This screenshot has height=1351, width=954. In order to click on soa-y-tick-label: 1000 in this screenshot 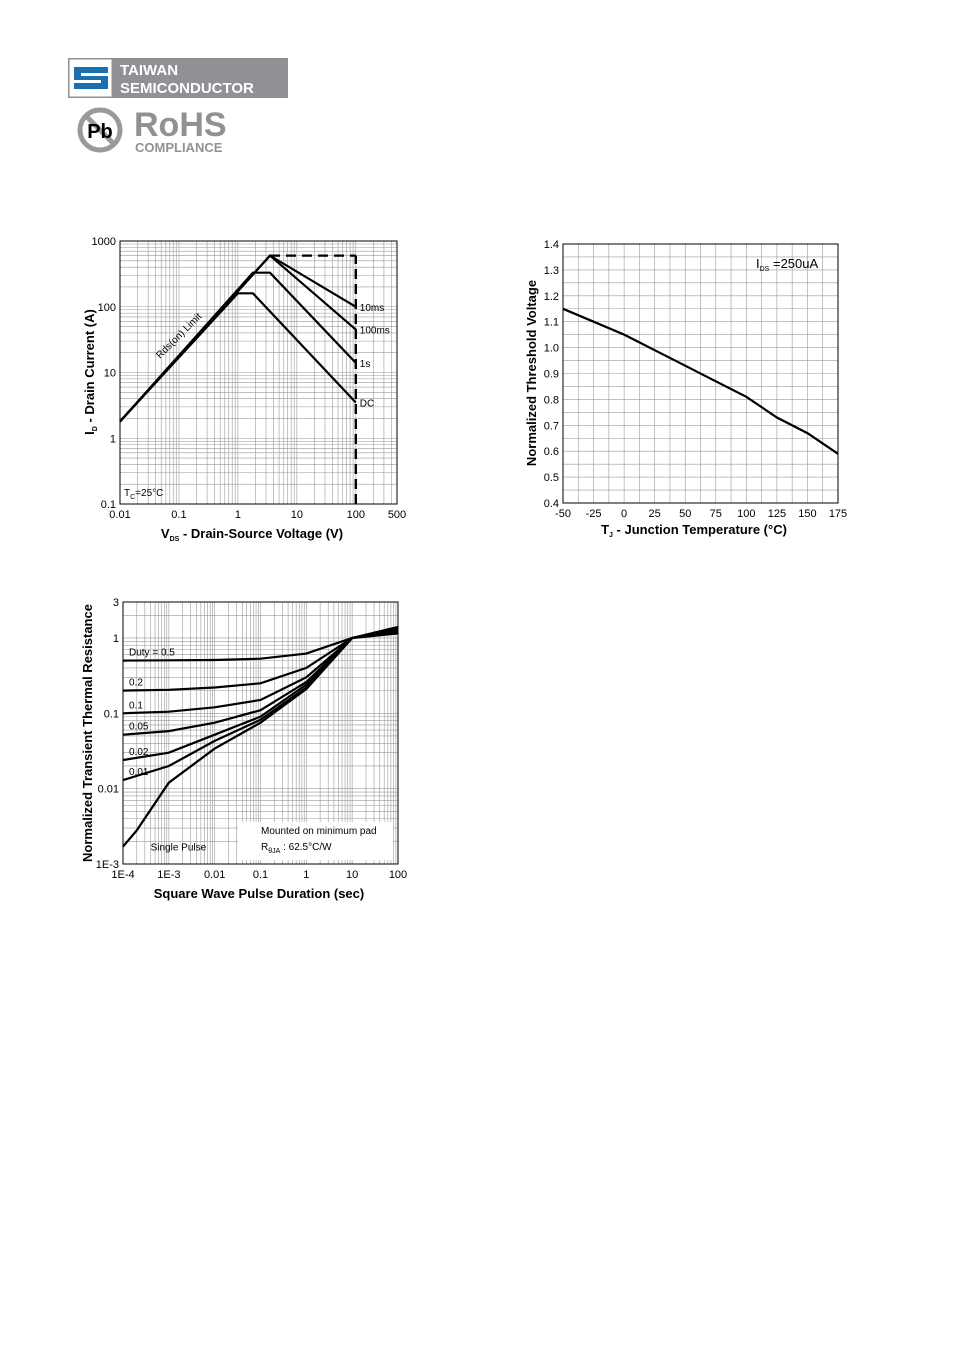, I will do `click(104, 242)`.